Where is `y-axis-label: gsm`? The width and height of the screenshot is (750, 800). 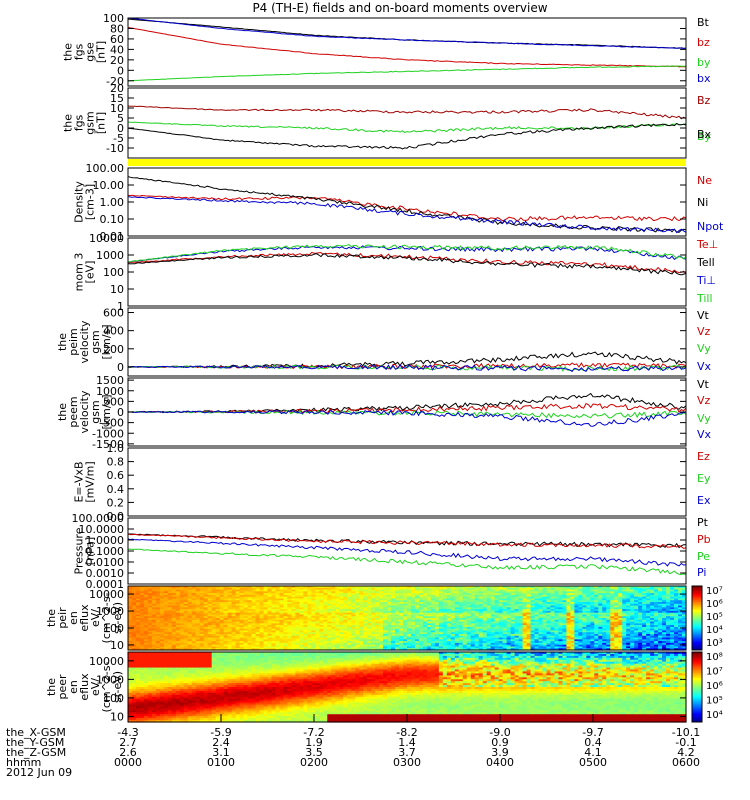 y-axis-label: gsm is located at coordinates (90, 122).